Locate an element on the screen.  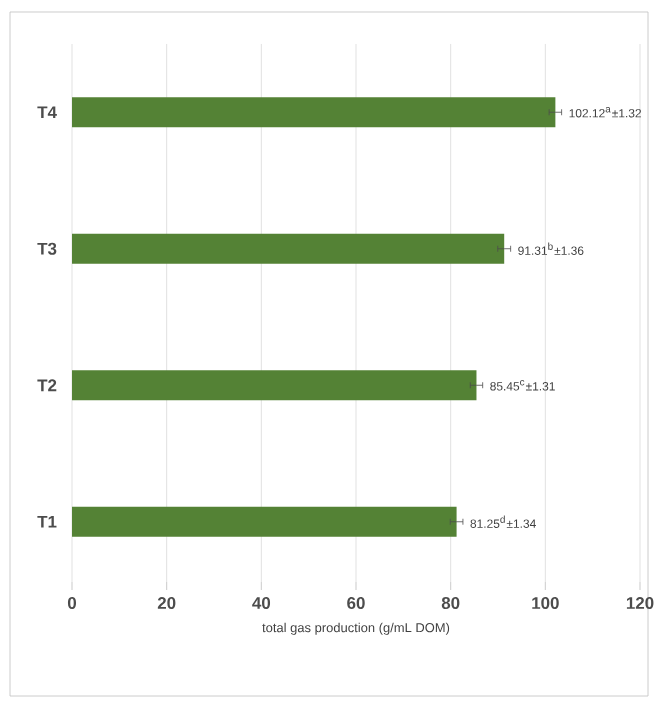
y-tick-label: T1 is located at coordinates (47, 521).